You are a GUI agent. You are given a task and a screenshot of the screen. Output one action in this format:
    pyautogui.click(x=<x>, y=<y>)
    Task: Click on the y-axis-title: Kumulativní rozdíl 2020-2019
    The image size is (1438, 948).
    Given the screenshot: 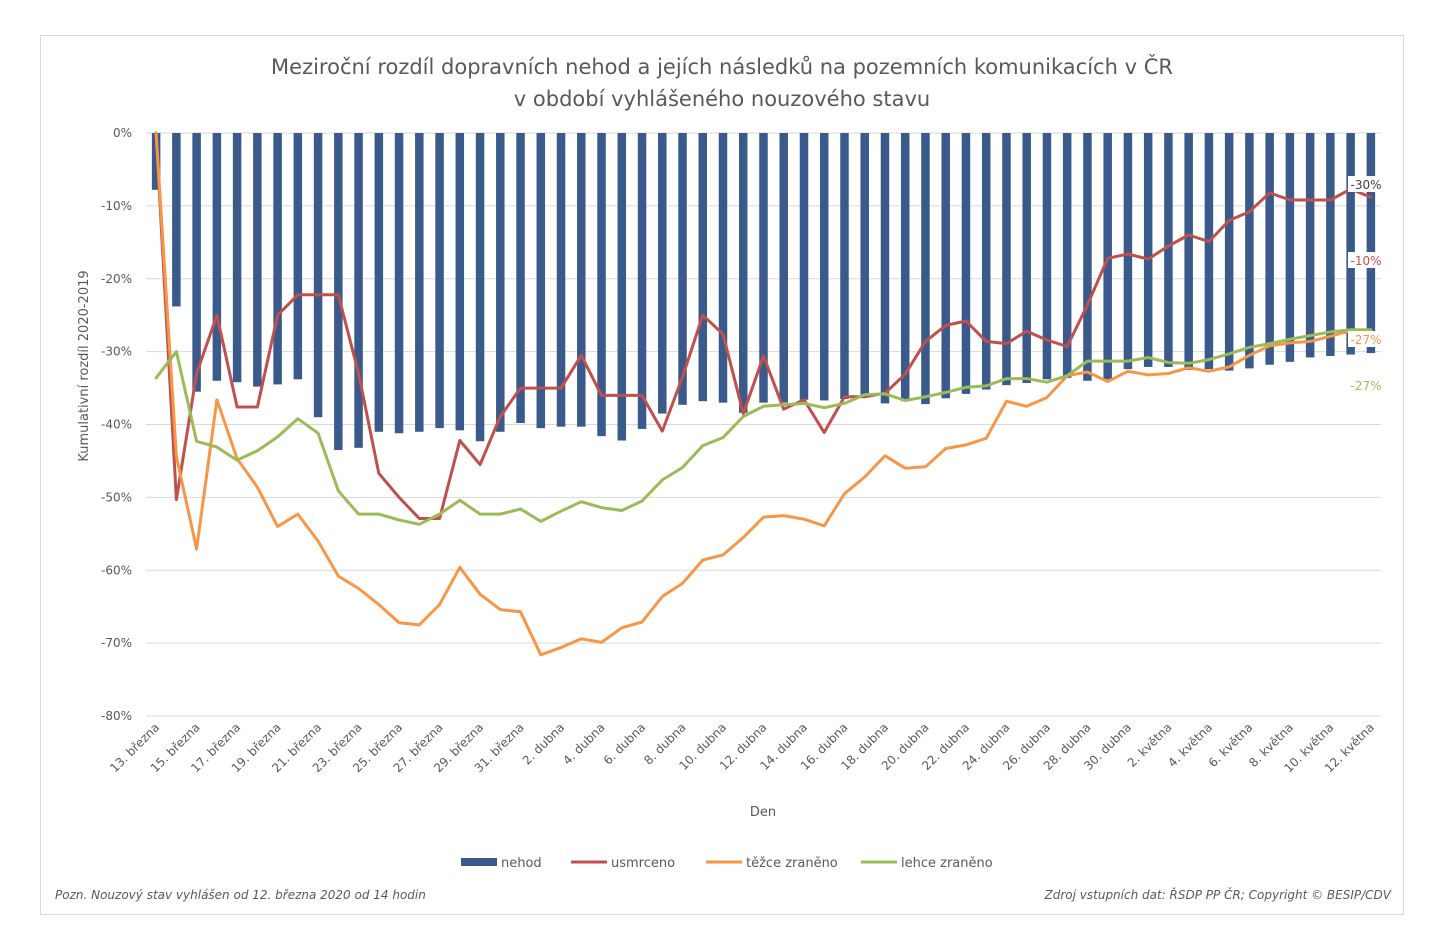 What is the action you would take?
    pyautogui.click(x=84, y=365)
    